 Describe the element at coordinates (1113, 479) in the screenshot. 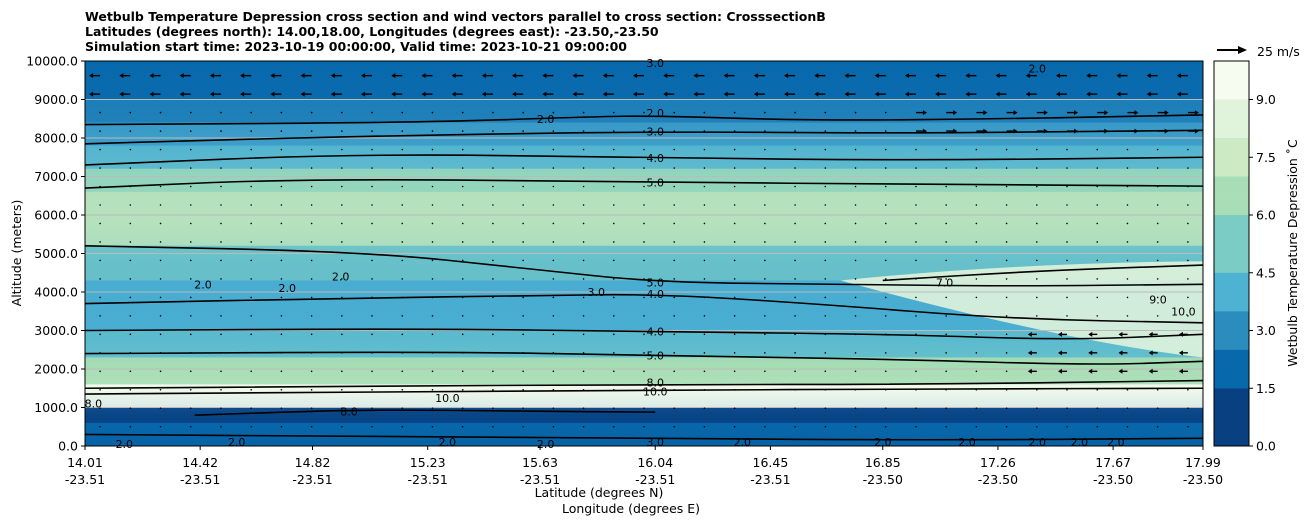

I see `x-tick-label-lon: -23.50` at that location.